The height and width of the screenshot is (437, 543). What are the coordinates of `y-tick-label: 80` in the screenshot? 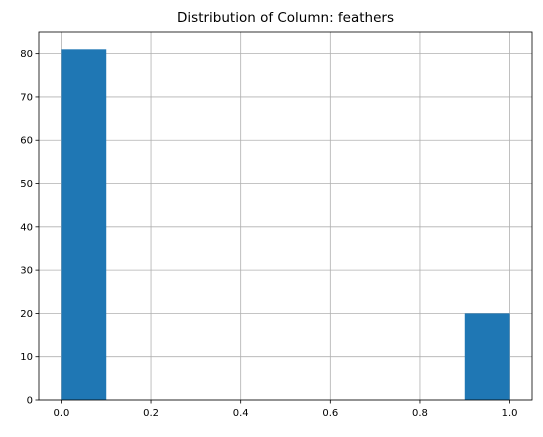 It's located at (26, 54).